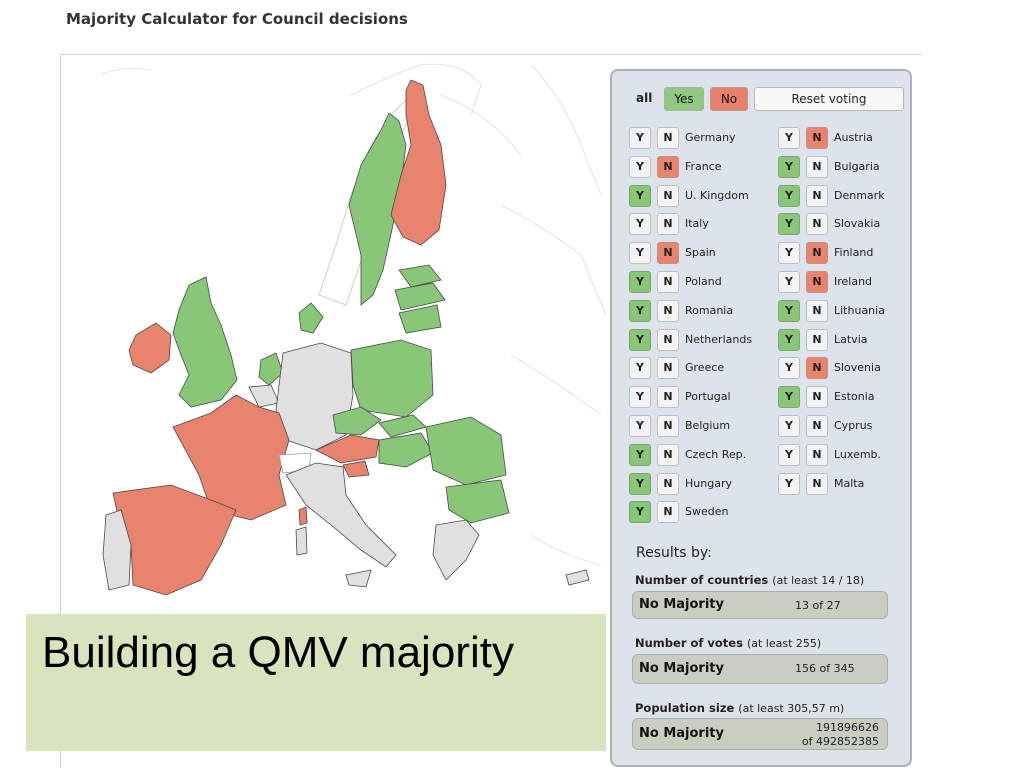 The image size is (1024, 768). Describe the element at coordinates (851, 339) in the screenshot. I see `country-name: Latvia` at that location.